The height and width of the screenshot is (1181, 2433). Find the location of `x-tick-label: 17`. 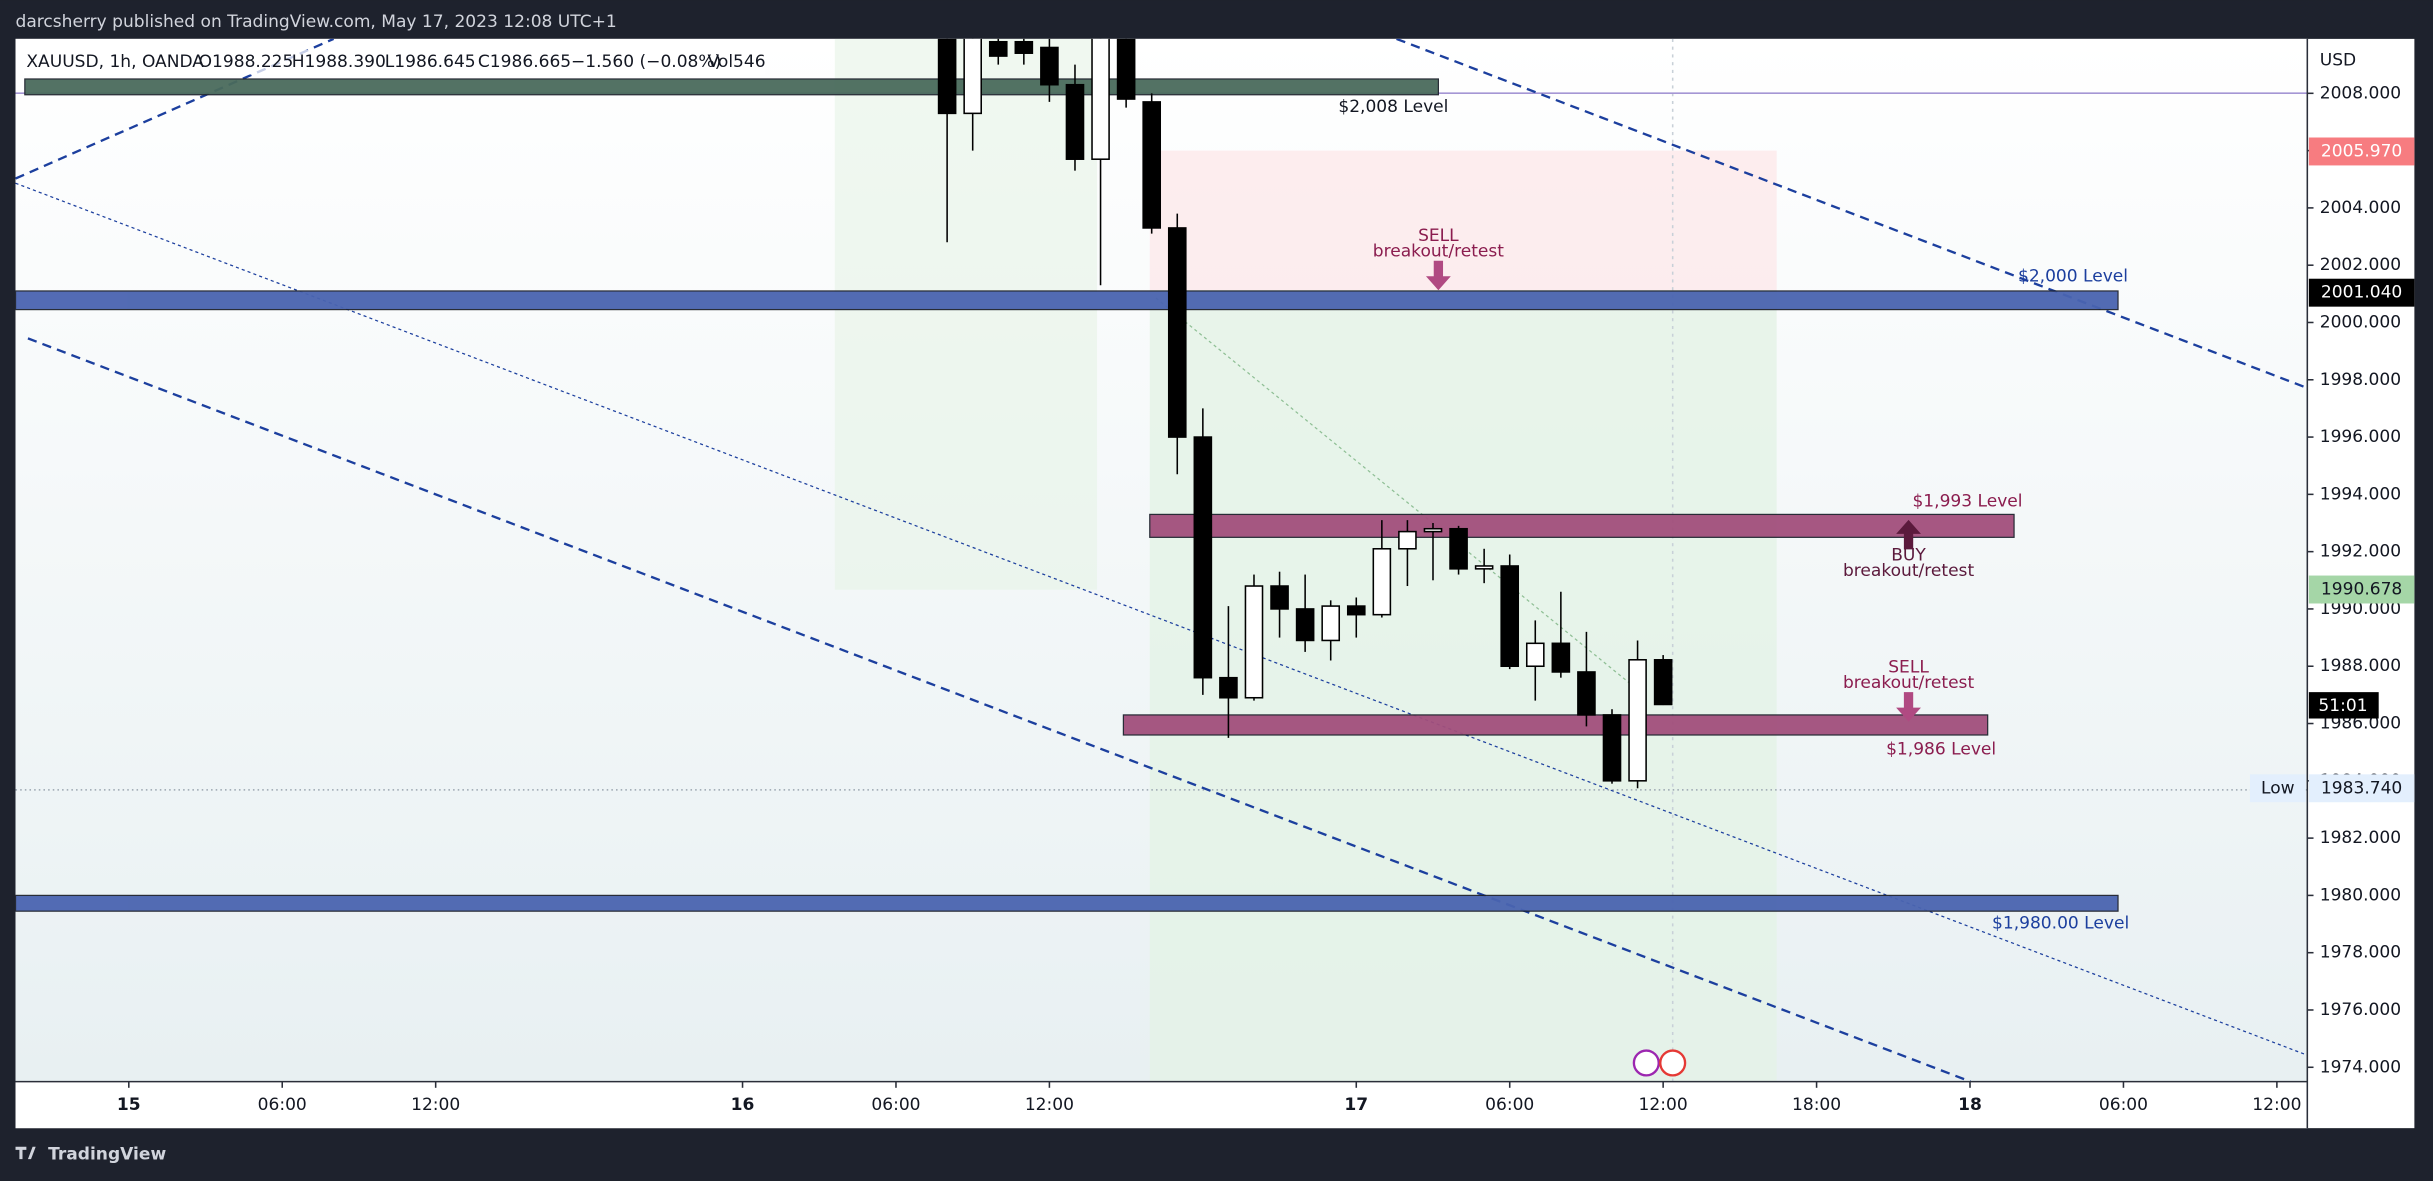

x-tick-label: 17 is located at coordinates (1356, 1105).